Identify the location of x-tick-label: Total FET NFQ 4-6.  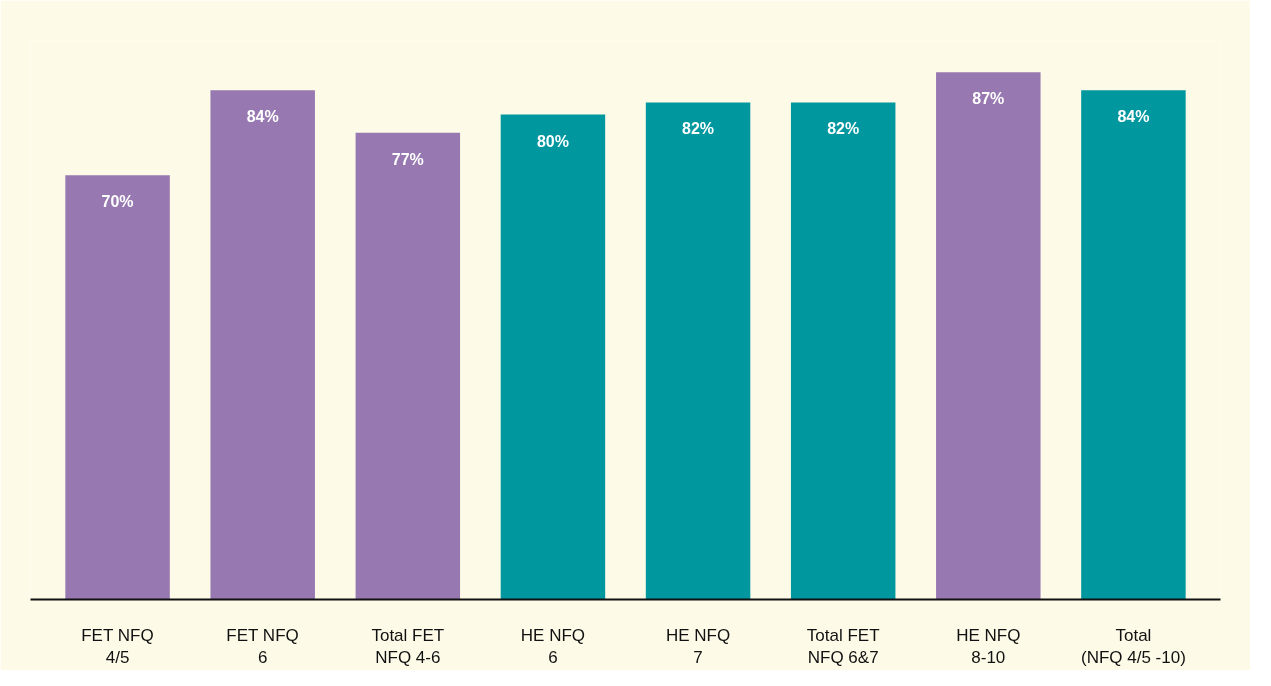
(408, 646).